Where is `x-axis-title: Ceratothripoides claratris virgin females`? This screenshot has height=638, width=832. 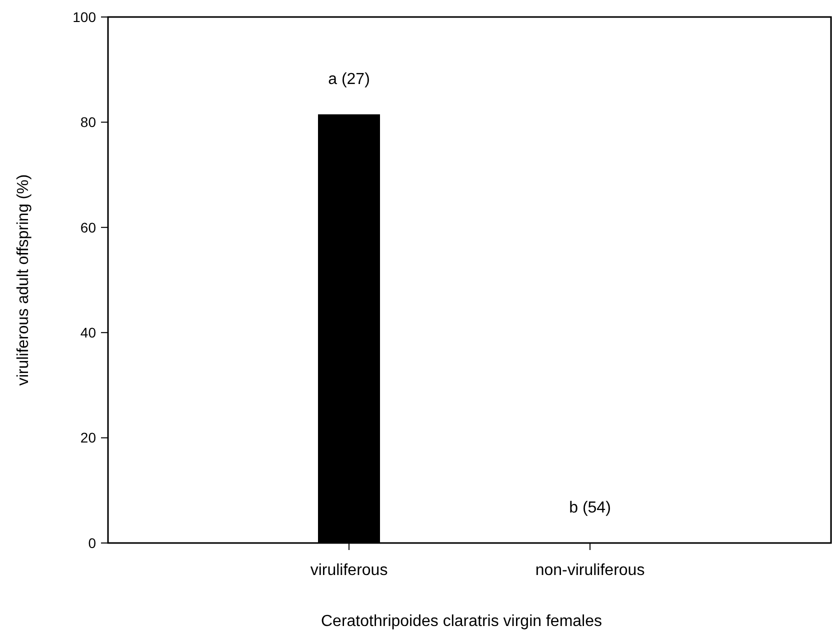
x-axis-title: Ceratothripoides claratris virgin females is located at coordinates (461, 621).